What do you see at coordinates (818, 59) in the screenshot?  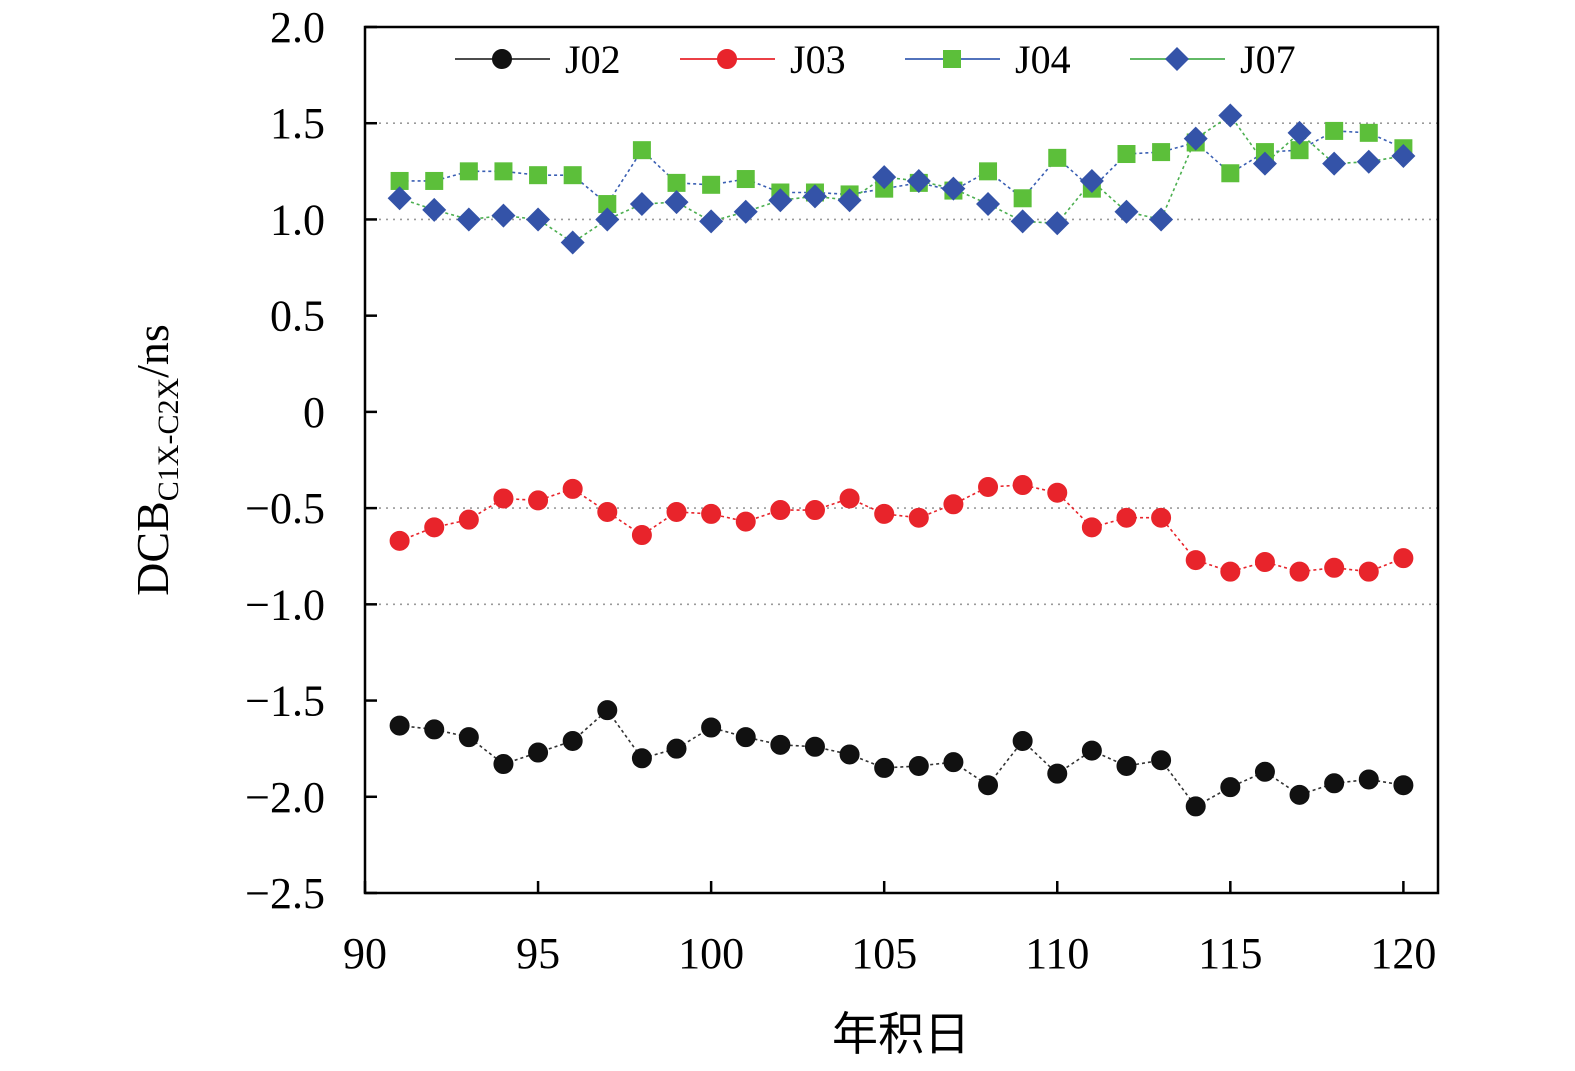 I see `legend-label-j03: J03` at bounding box center [818, 59].